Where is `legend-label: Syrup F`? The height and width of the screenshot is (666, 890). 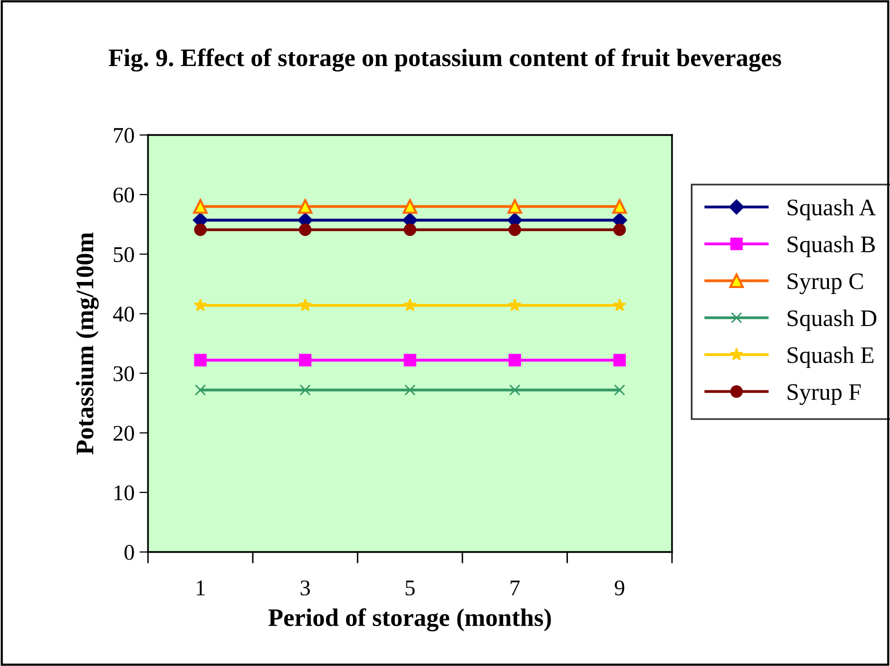
legend-label: Syrup F is located at coordinates (824, 394).